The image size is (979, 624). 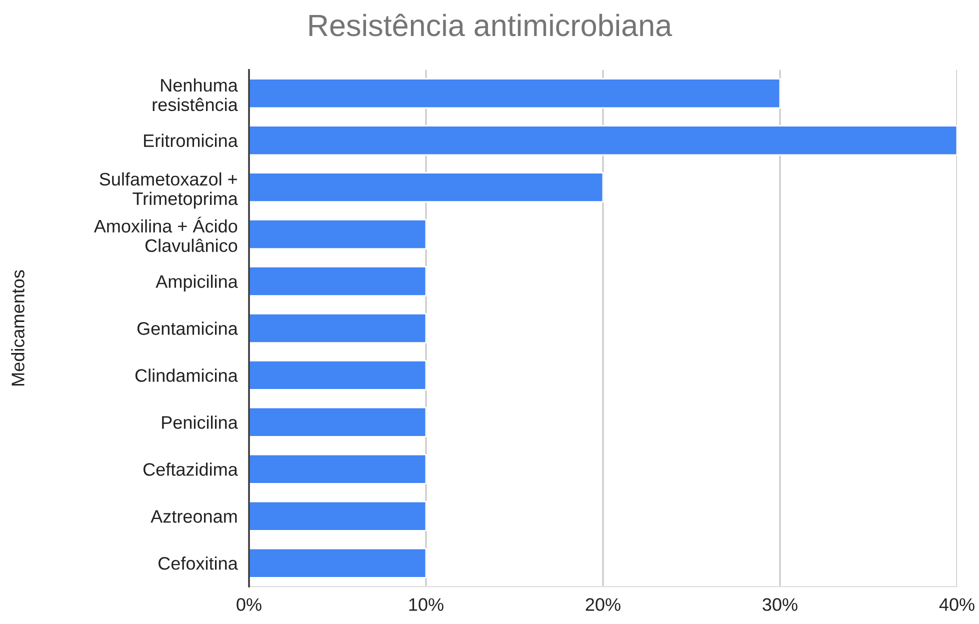 What do you see at coordinates (186, 375) in the screenshot?
I see `y-tick-label: Clindamicina` at bounding box center [186, 375].